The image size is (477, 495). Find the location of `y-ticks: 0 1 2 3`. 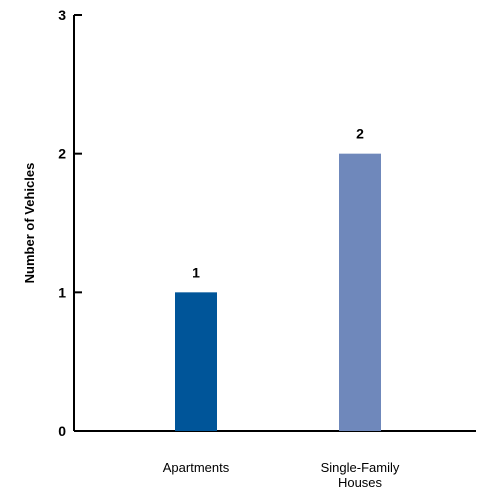

y-ticks: 0 1 2 3 is located at coordinates (70, 223).